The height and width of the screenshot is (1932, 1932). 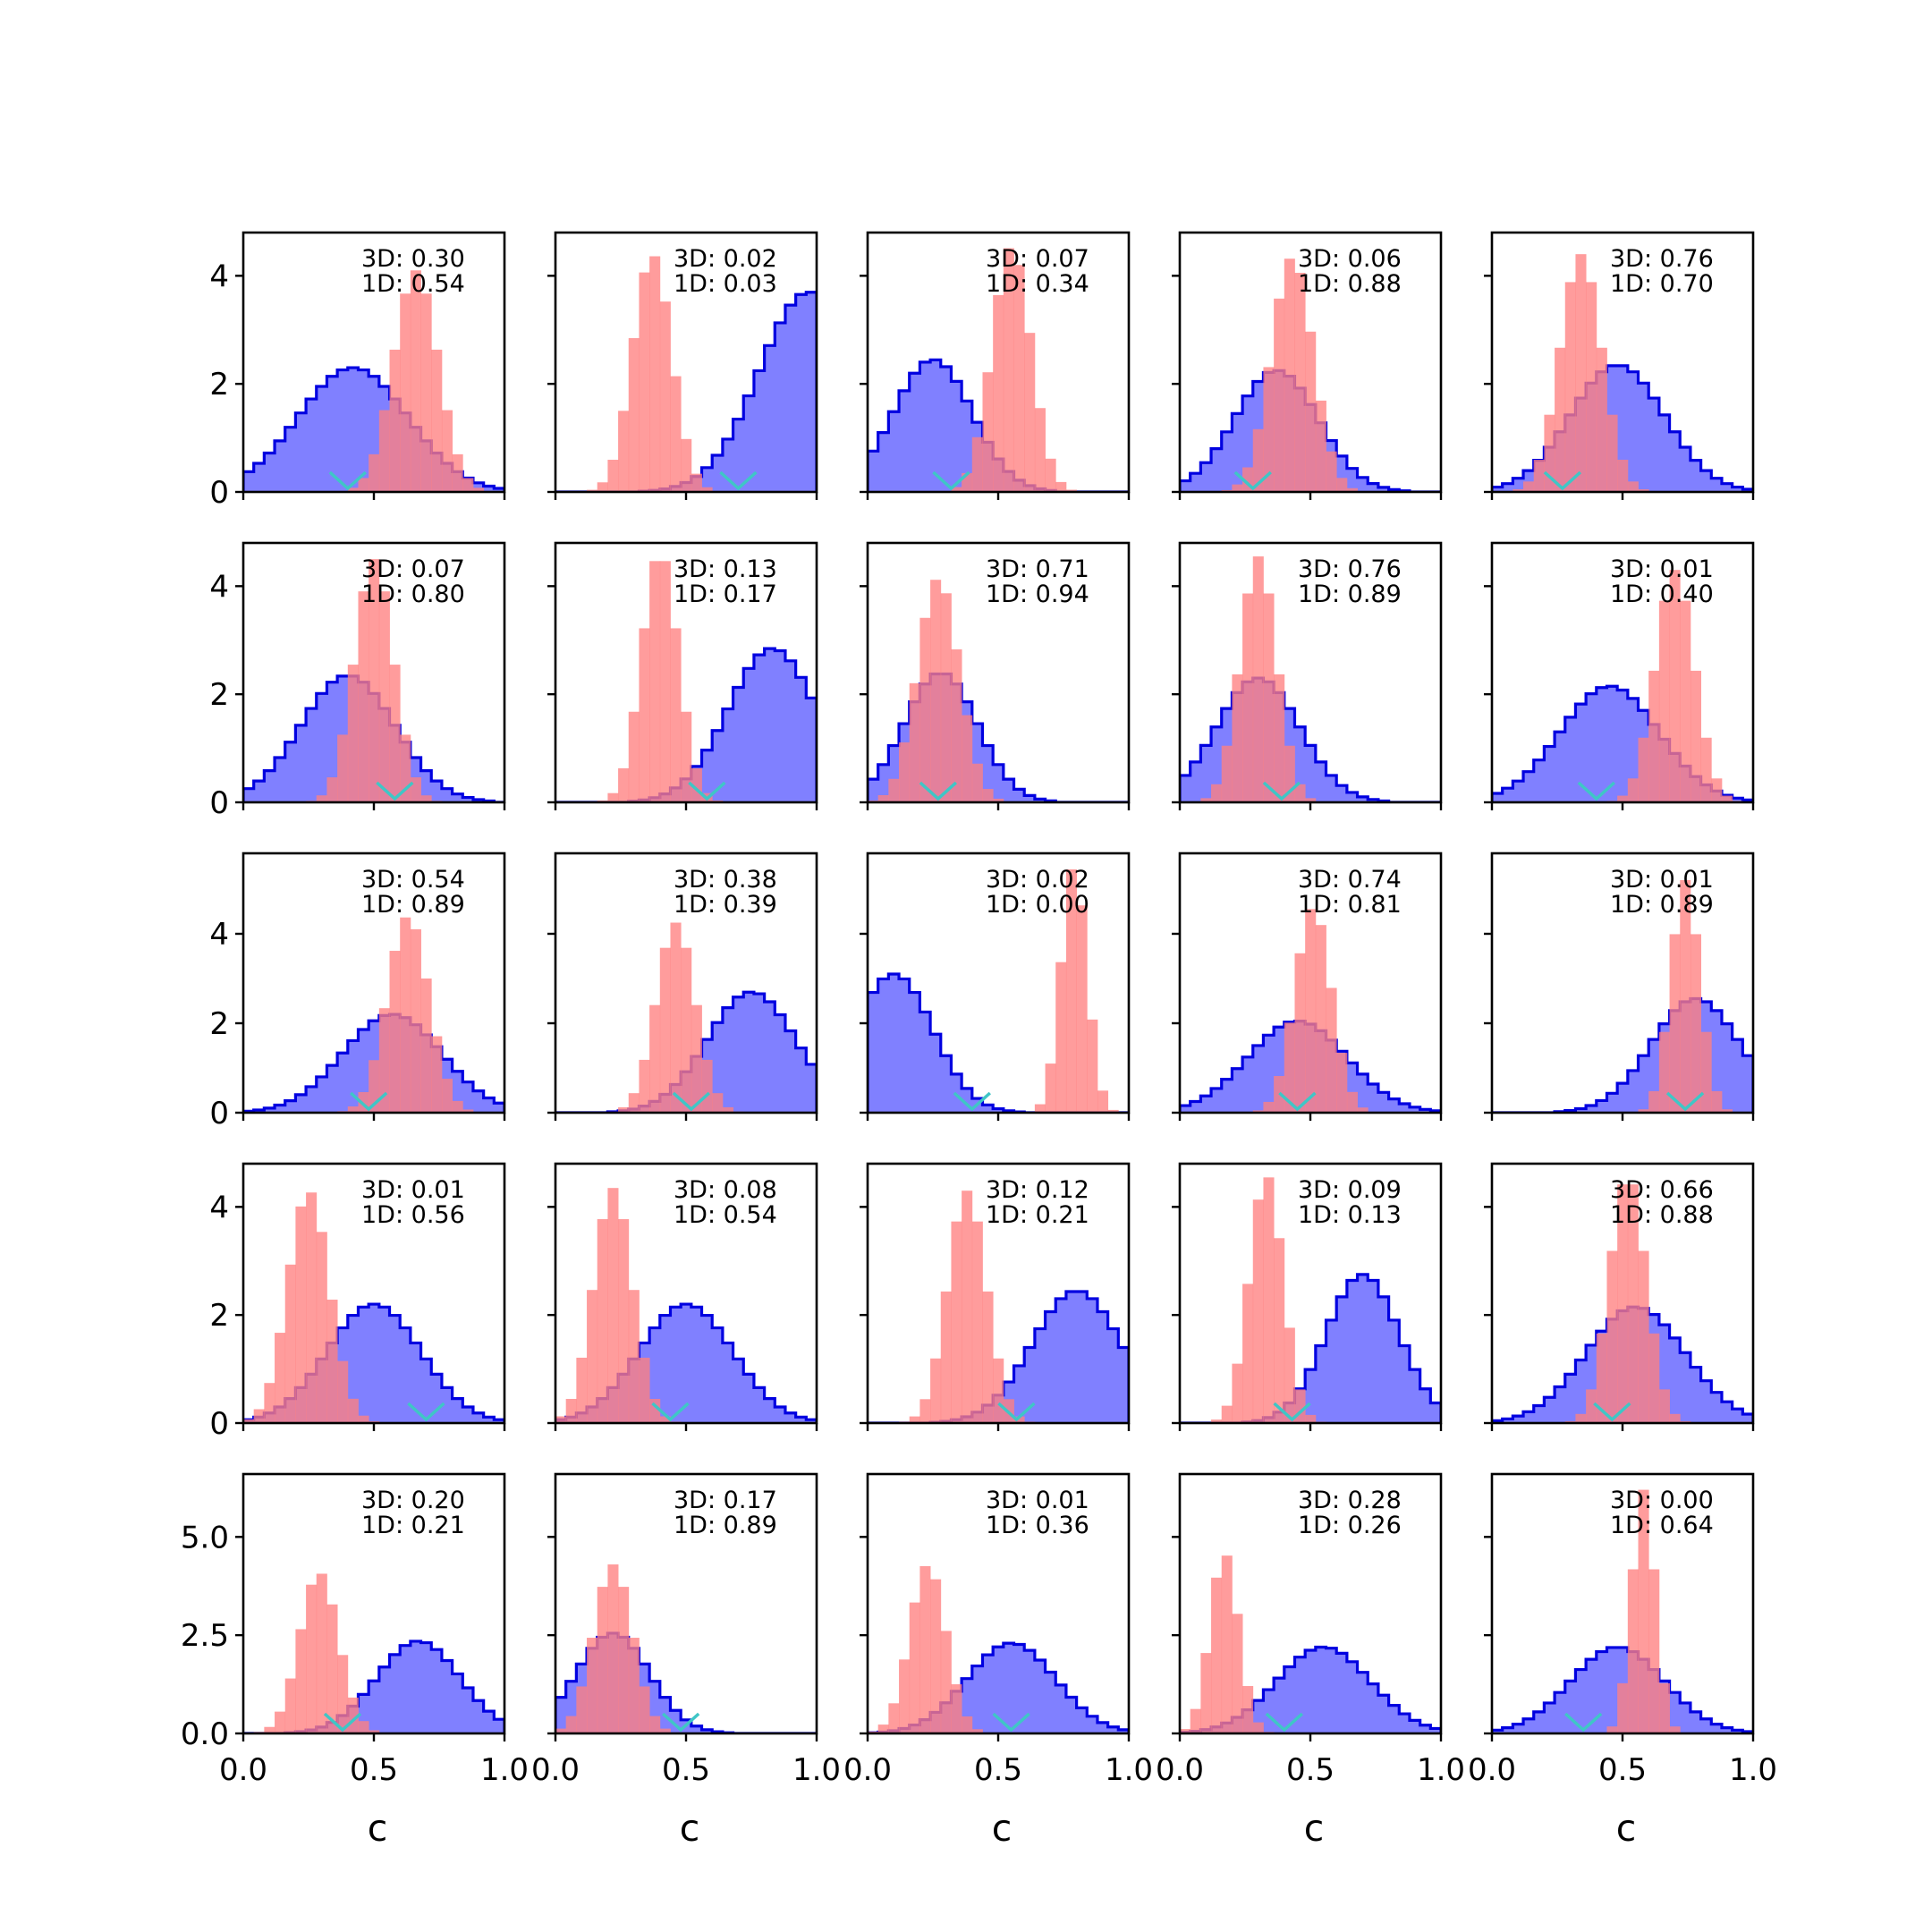 What do you see at coordinates (1662, 1215) in the screenshot?
I see `annotation-1d: 1D: 0.88` at bounding box center [1662, 1215].